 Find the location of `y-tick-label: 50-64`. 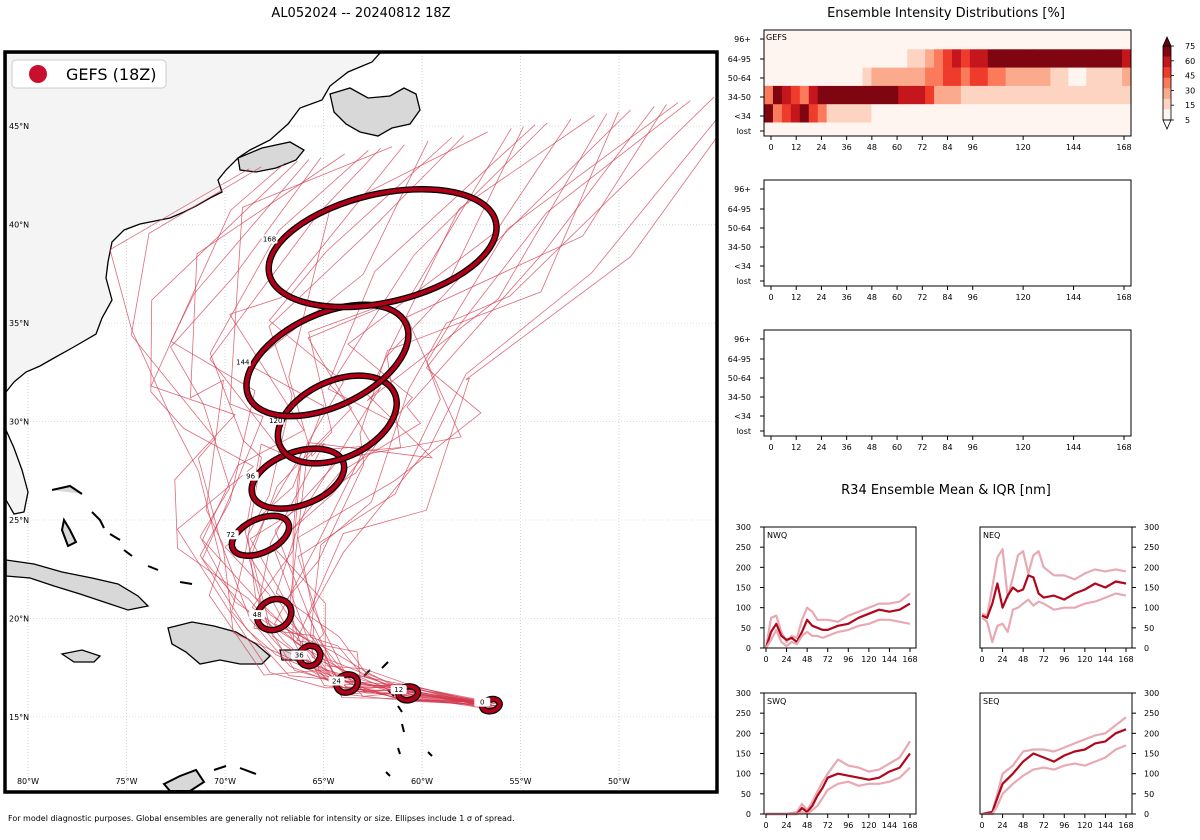

y-tick-label: 50-64 is located at coordinates (739, 78).